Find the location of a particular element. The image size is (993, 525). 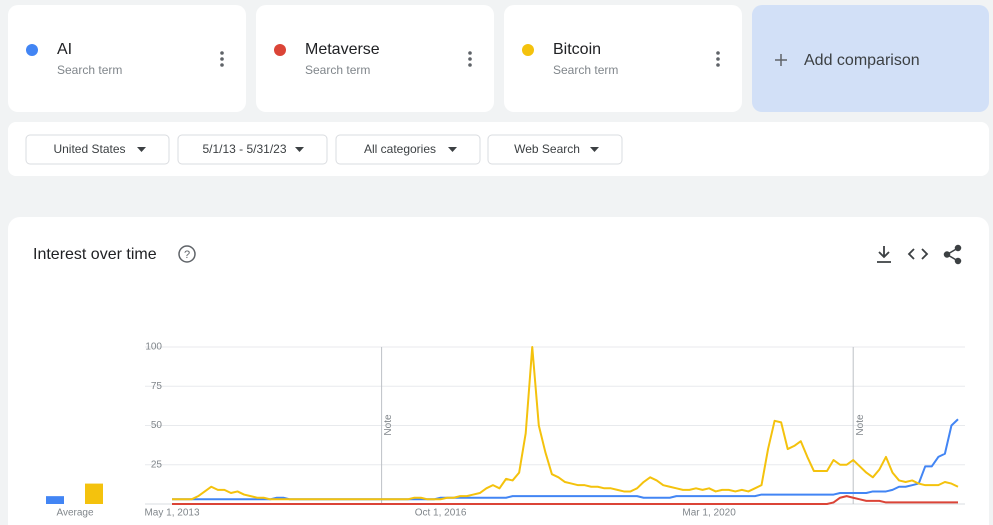

term-name: Metaverse is located at coordinates (342, 49).